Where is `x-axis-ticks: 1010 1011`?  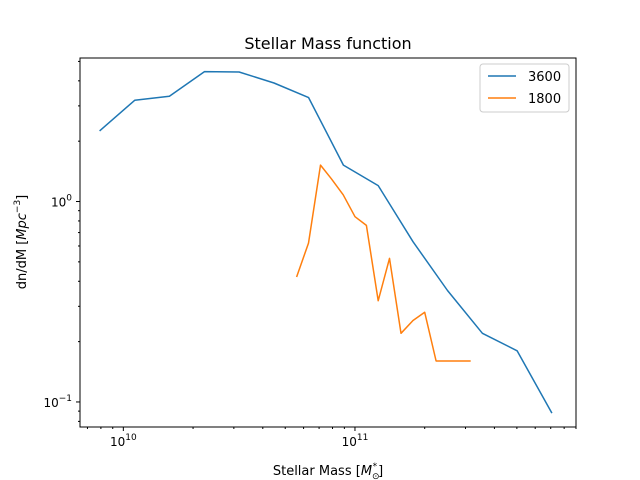
x-axis-ticks: 1010 1011 is located at coordinates (331, 438).